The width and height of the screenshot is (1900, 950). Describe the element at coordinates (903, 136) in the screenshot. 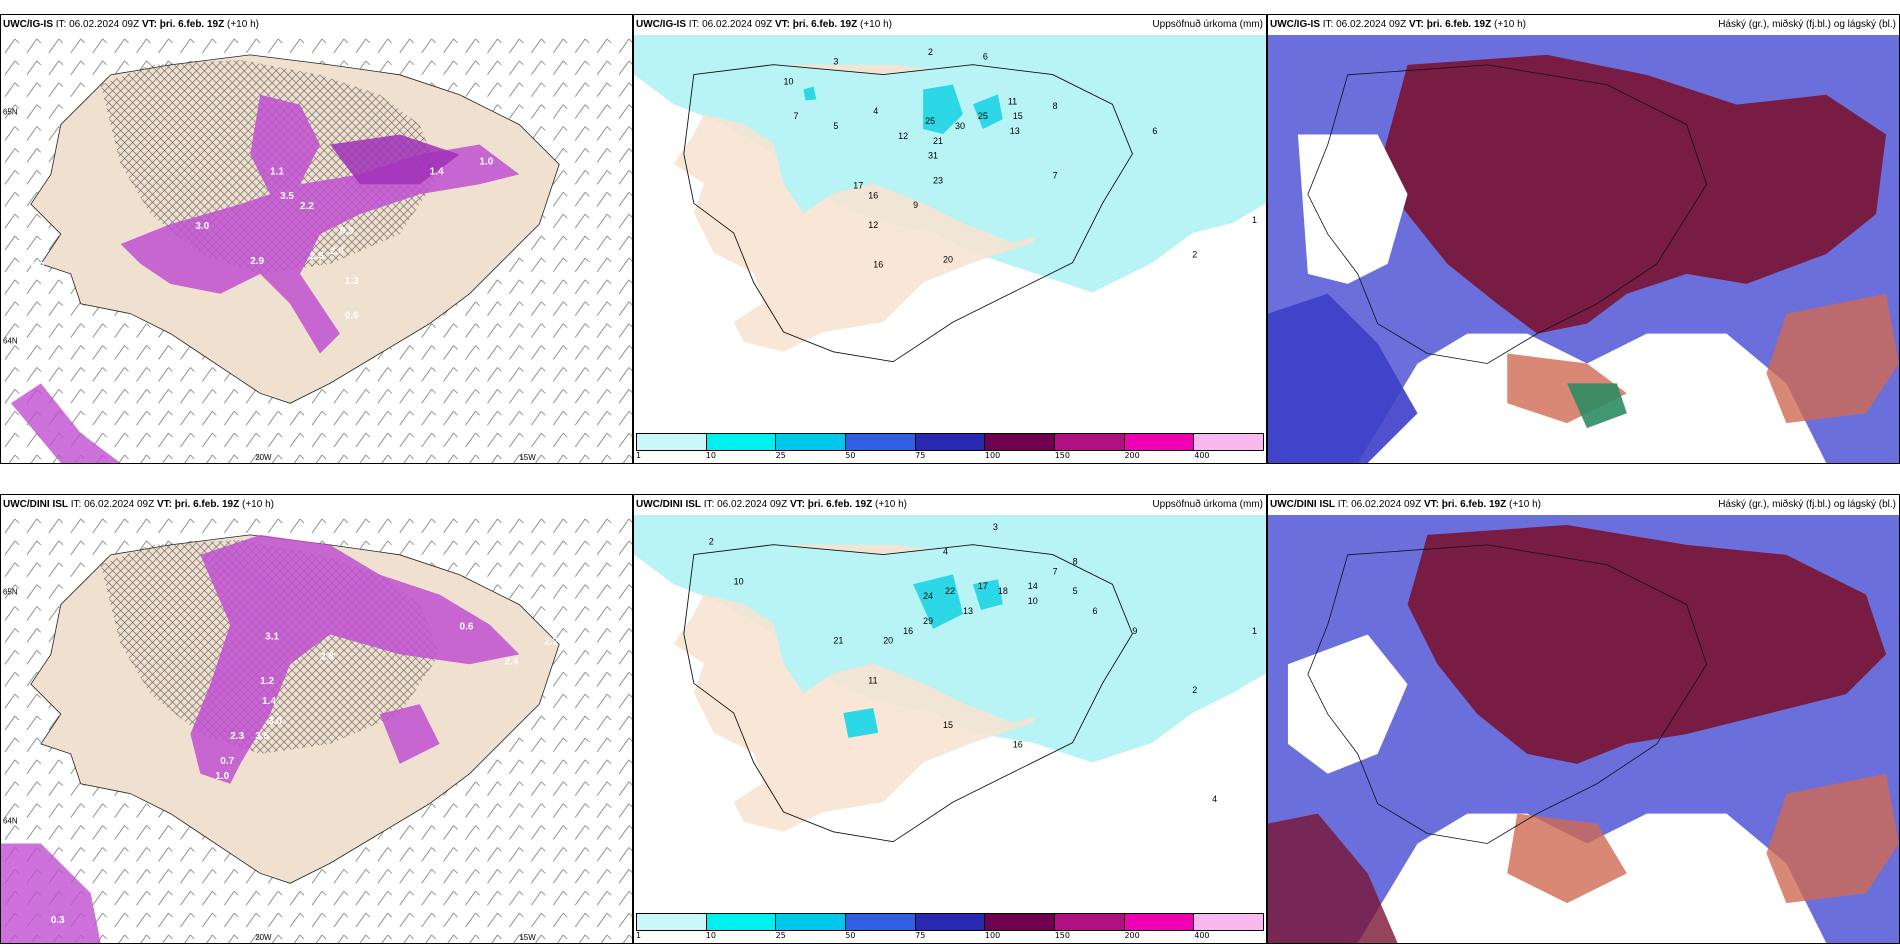

I see `precip-value: 12` at that location.